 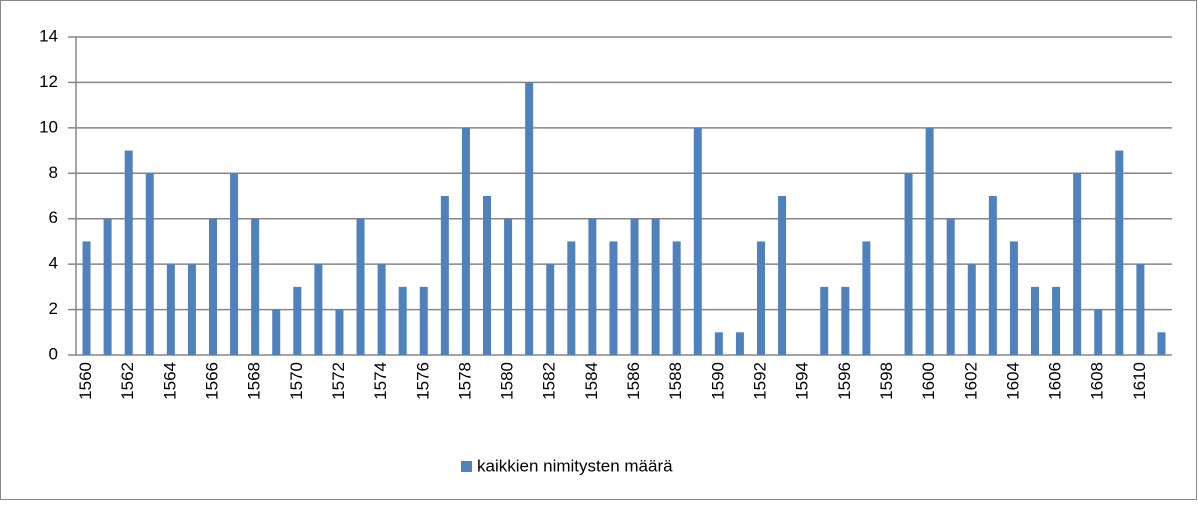 What do you see at coordinates (633, 381) in the screenshot?
I see `x-tick-label: 1586` at bounding box center [633, 381].